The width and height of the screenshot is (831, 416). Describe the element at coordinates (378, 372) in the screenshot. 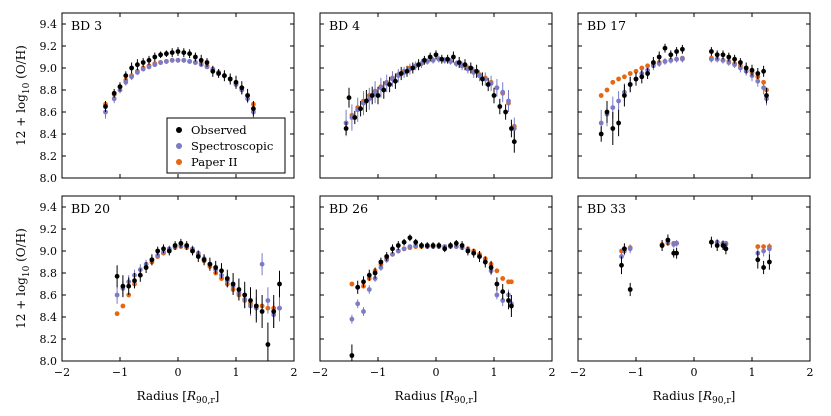

I see `x-tick-label: −1` at that location.